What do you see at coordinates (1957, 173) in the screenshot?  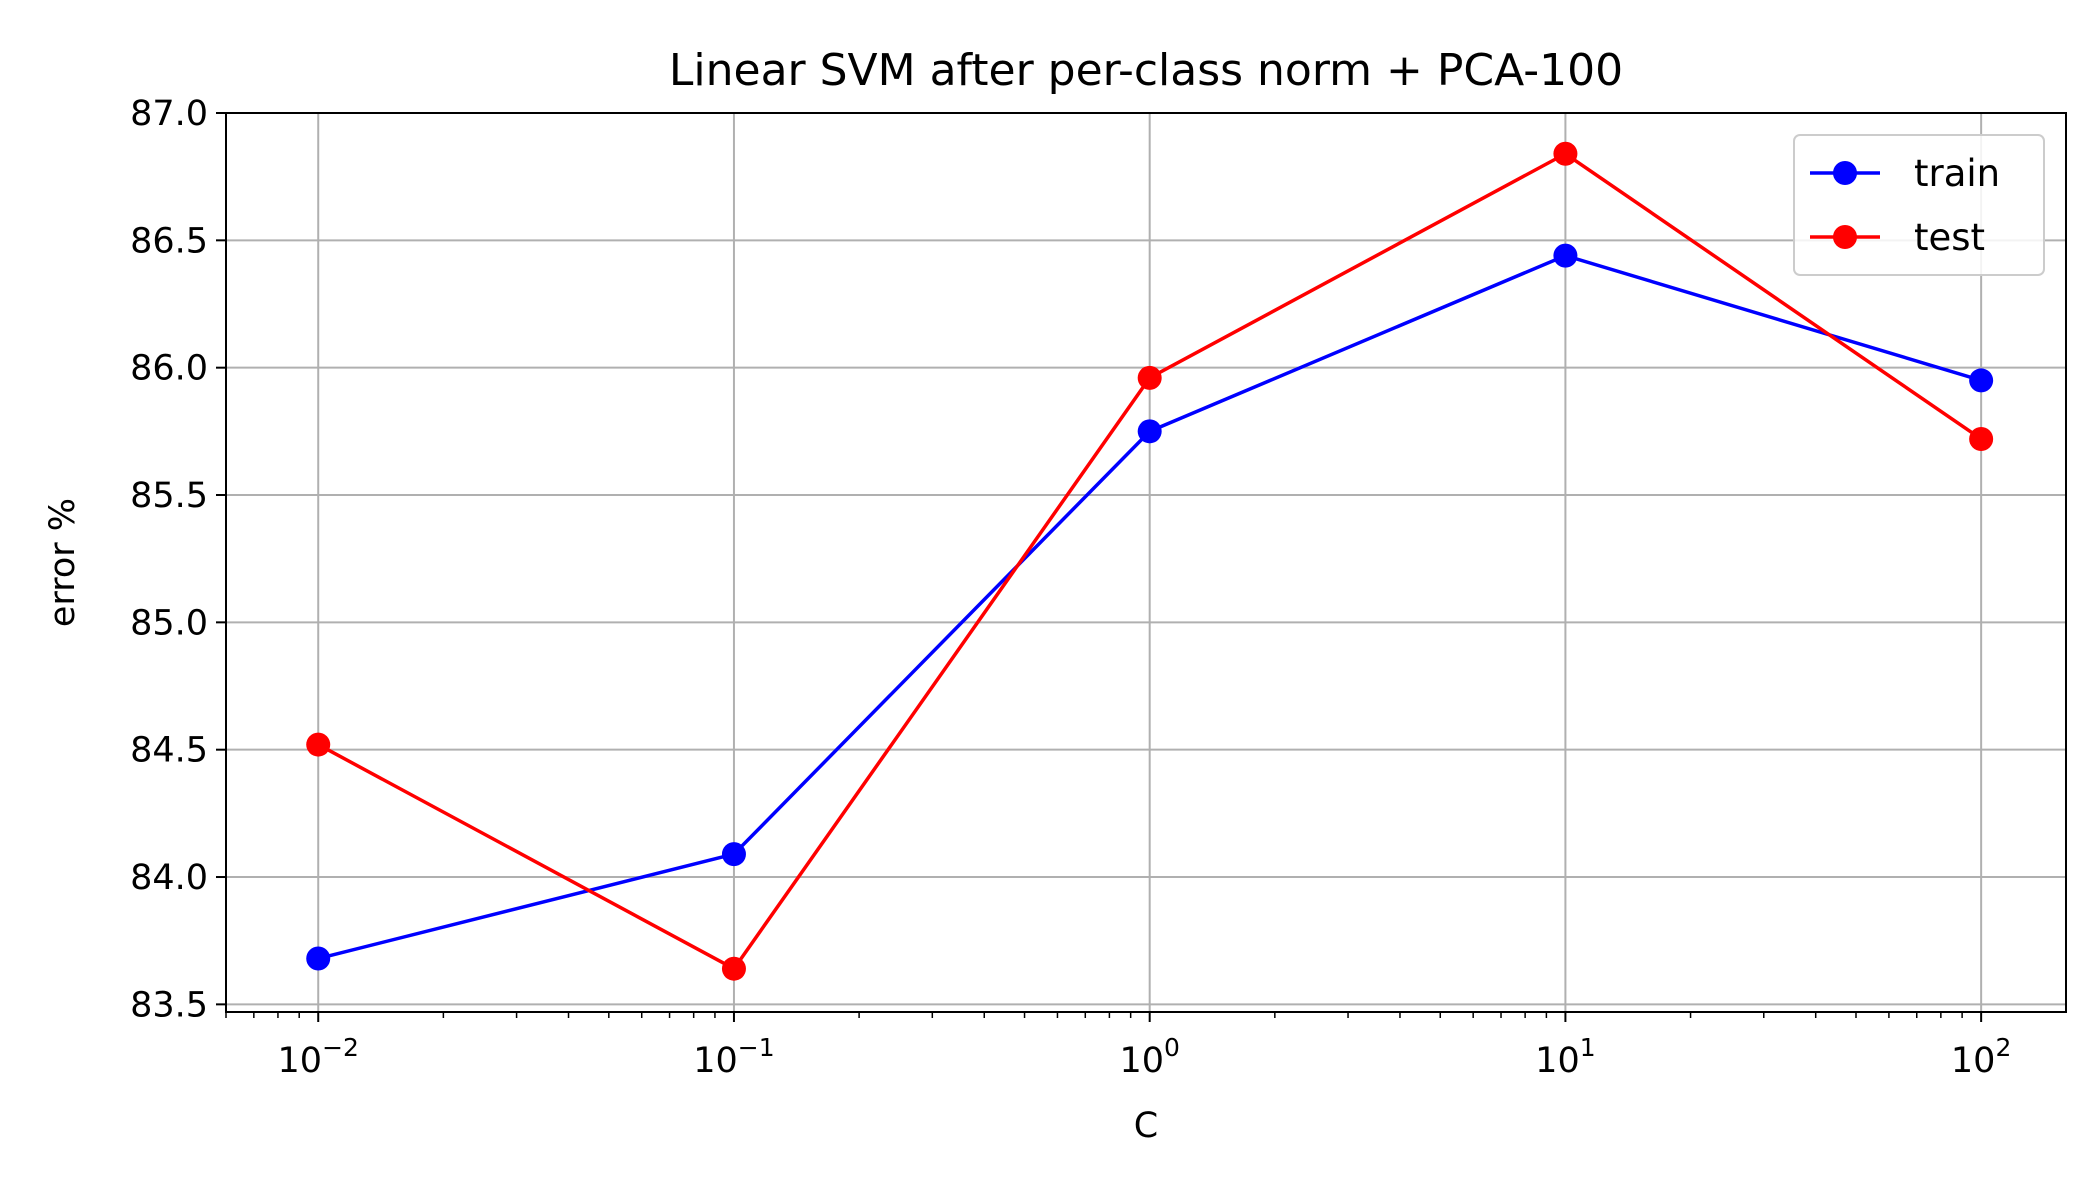 I see `legend-label-train: train` at bounding box center [1957, 173].